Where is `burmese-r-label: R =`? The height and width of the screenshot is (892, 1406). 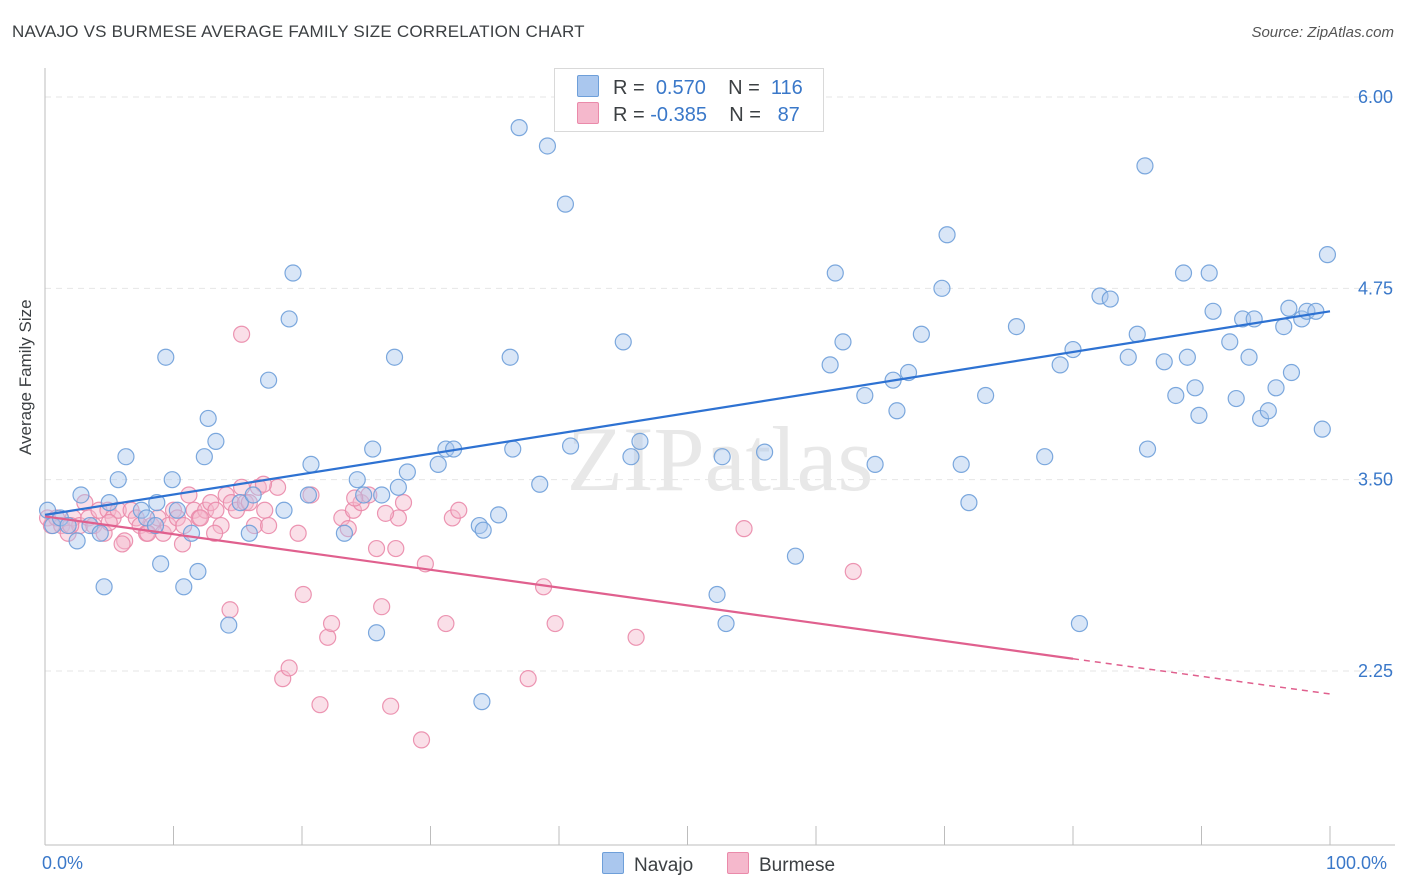
burmese-r-label: R = is located at coordinates (629, 115).